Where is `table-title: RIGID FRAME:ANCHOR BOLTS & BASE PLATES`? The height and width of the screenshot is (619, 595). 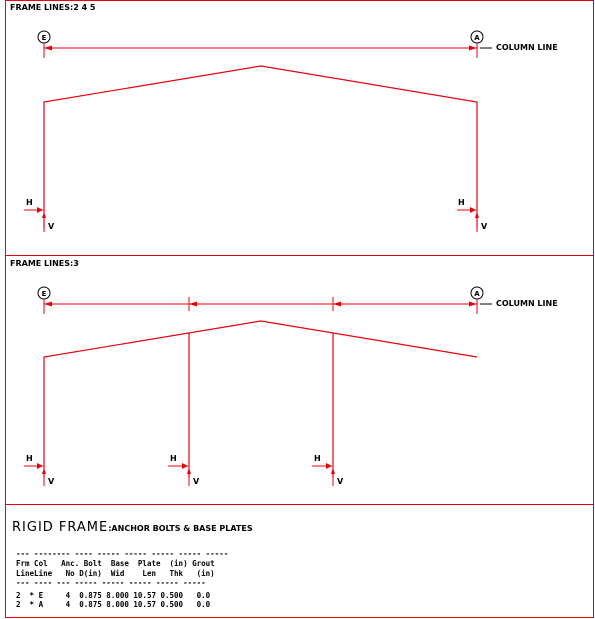 table-title: RIGID FRAME:ANCHOR BOLTS & BASE PLATES is located at coordinates (132, 527).